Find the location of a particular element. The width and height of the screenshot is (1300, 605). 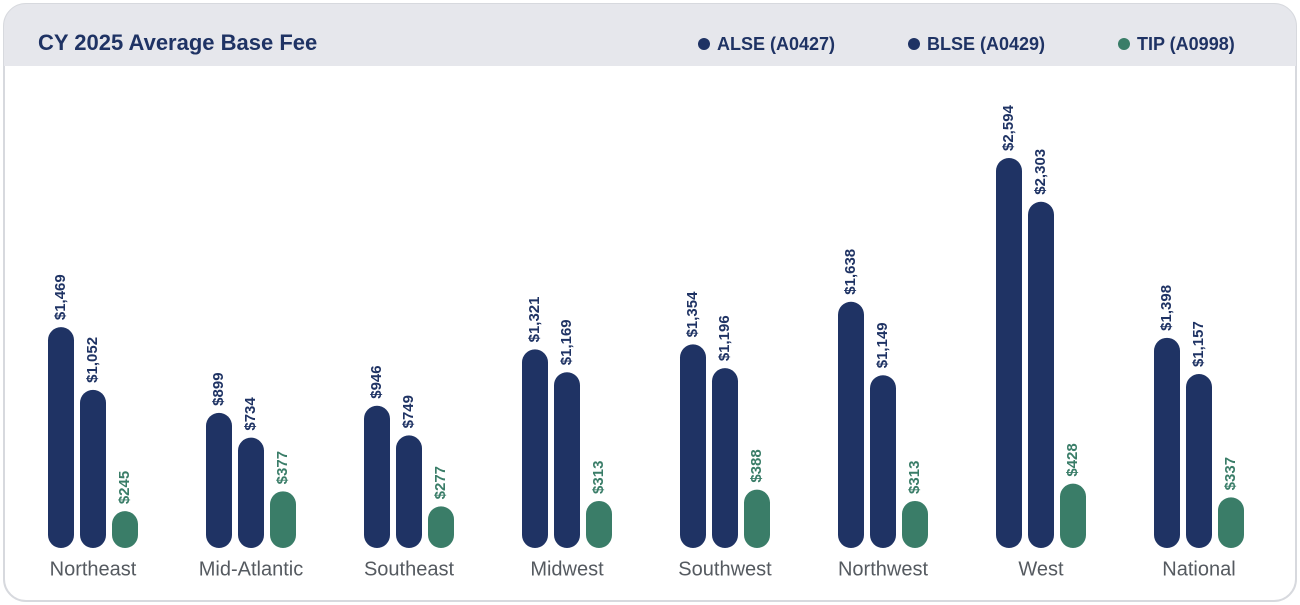

value-label: $734 is located at coordinates (250, 414).